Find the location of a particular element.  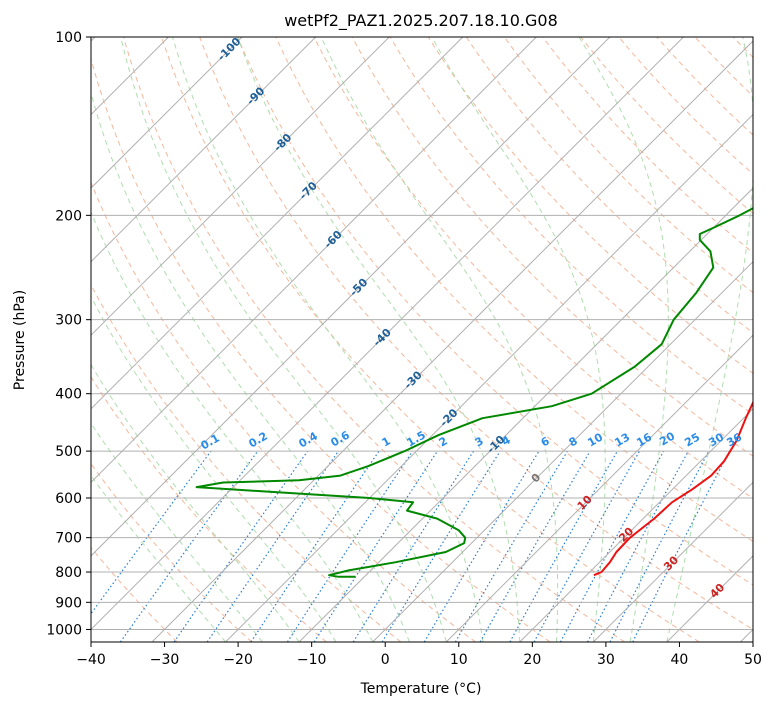

isotherm-label: -20 is located at coordinates (448, 417).